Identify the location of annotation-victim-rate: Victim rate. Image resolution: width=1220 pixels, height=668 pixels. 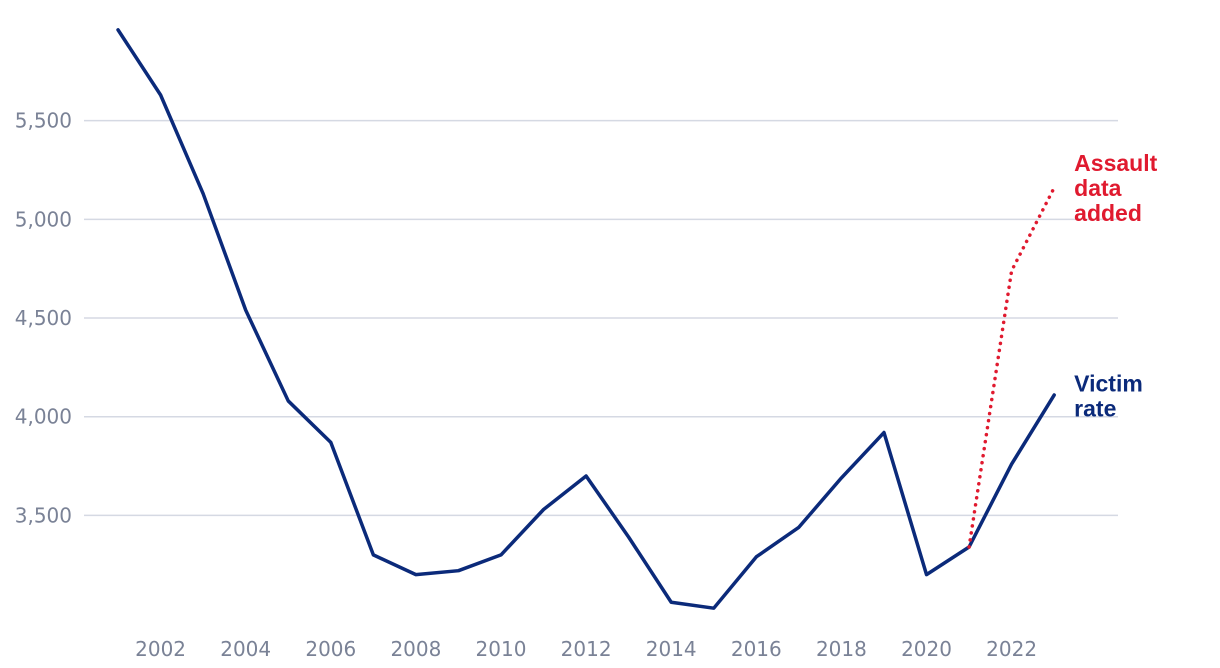
(1108, 396).